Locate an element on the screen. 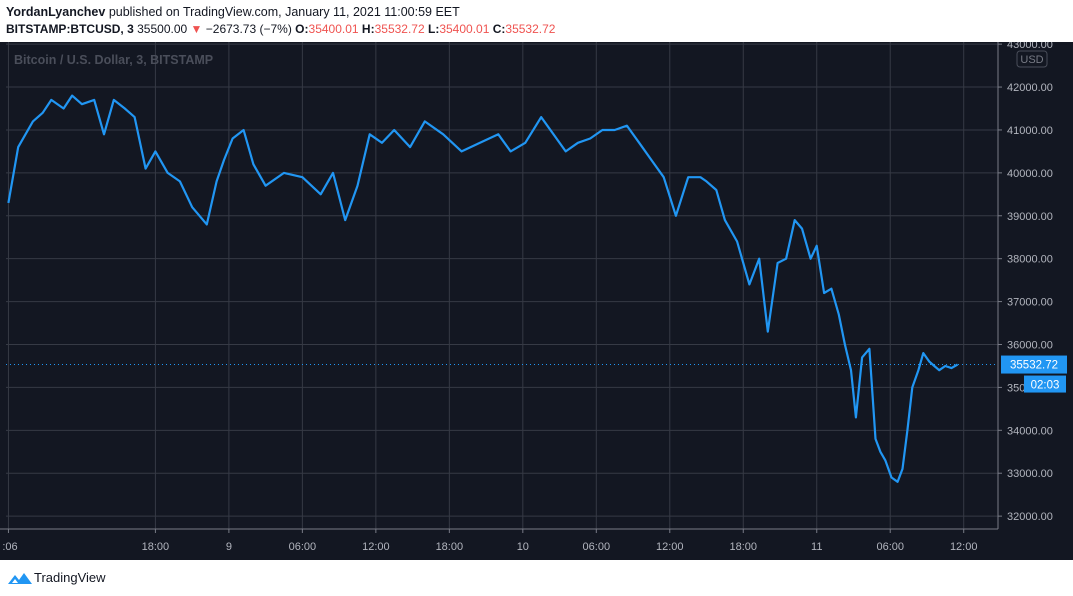  y-tick-label: 37000.00 is located at coordinates (1030, 303).